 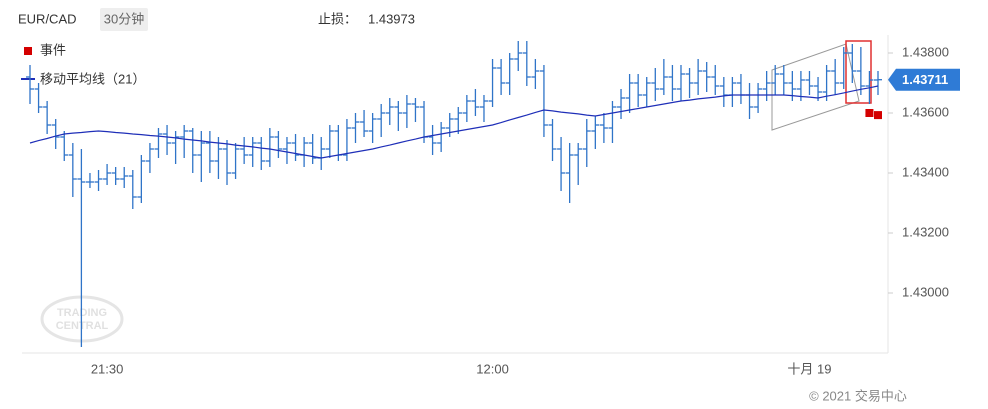 I want to click on x-tick-label: 12:00, so click(x=492, y=368).